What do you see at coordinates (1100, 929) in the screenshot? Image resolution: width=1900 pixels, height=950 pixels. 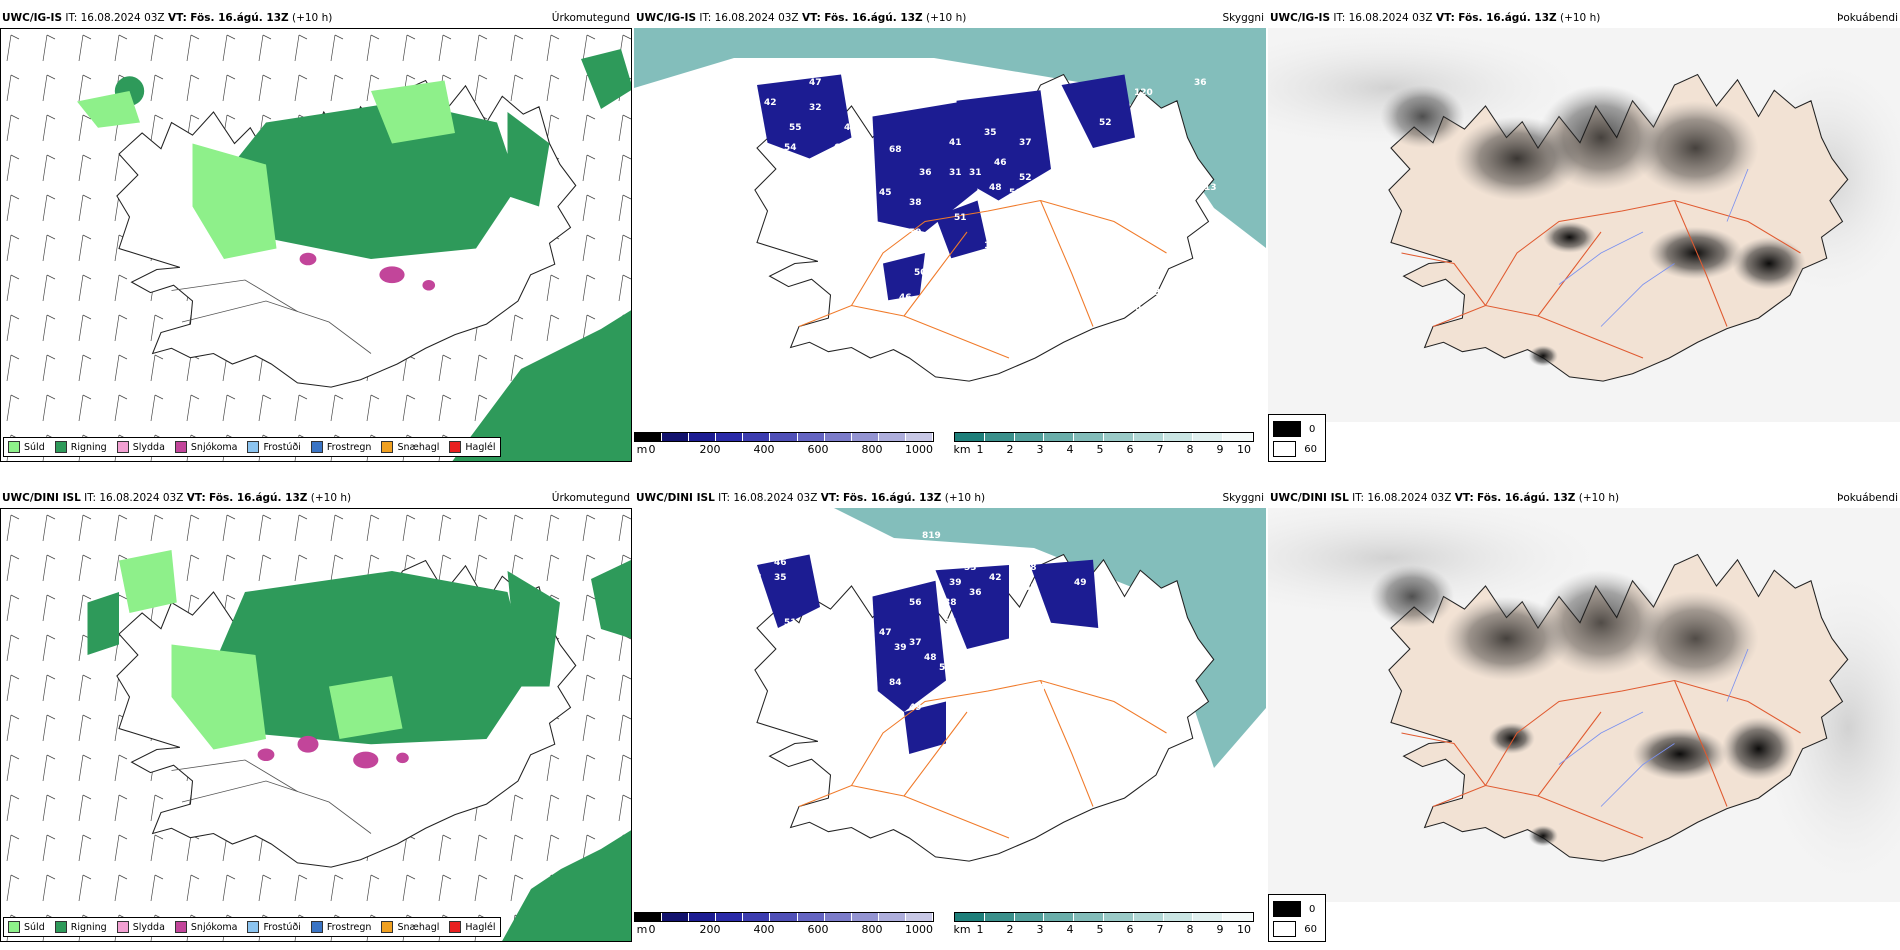 I see `legend-label: 5` at bounding box center [1100, 929].